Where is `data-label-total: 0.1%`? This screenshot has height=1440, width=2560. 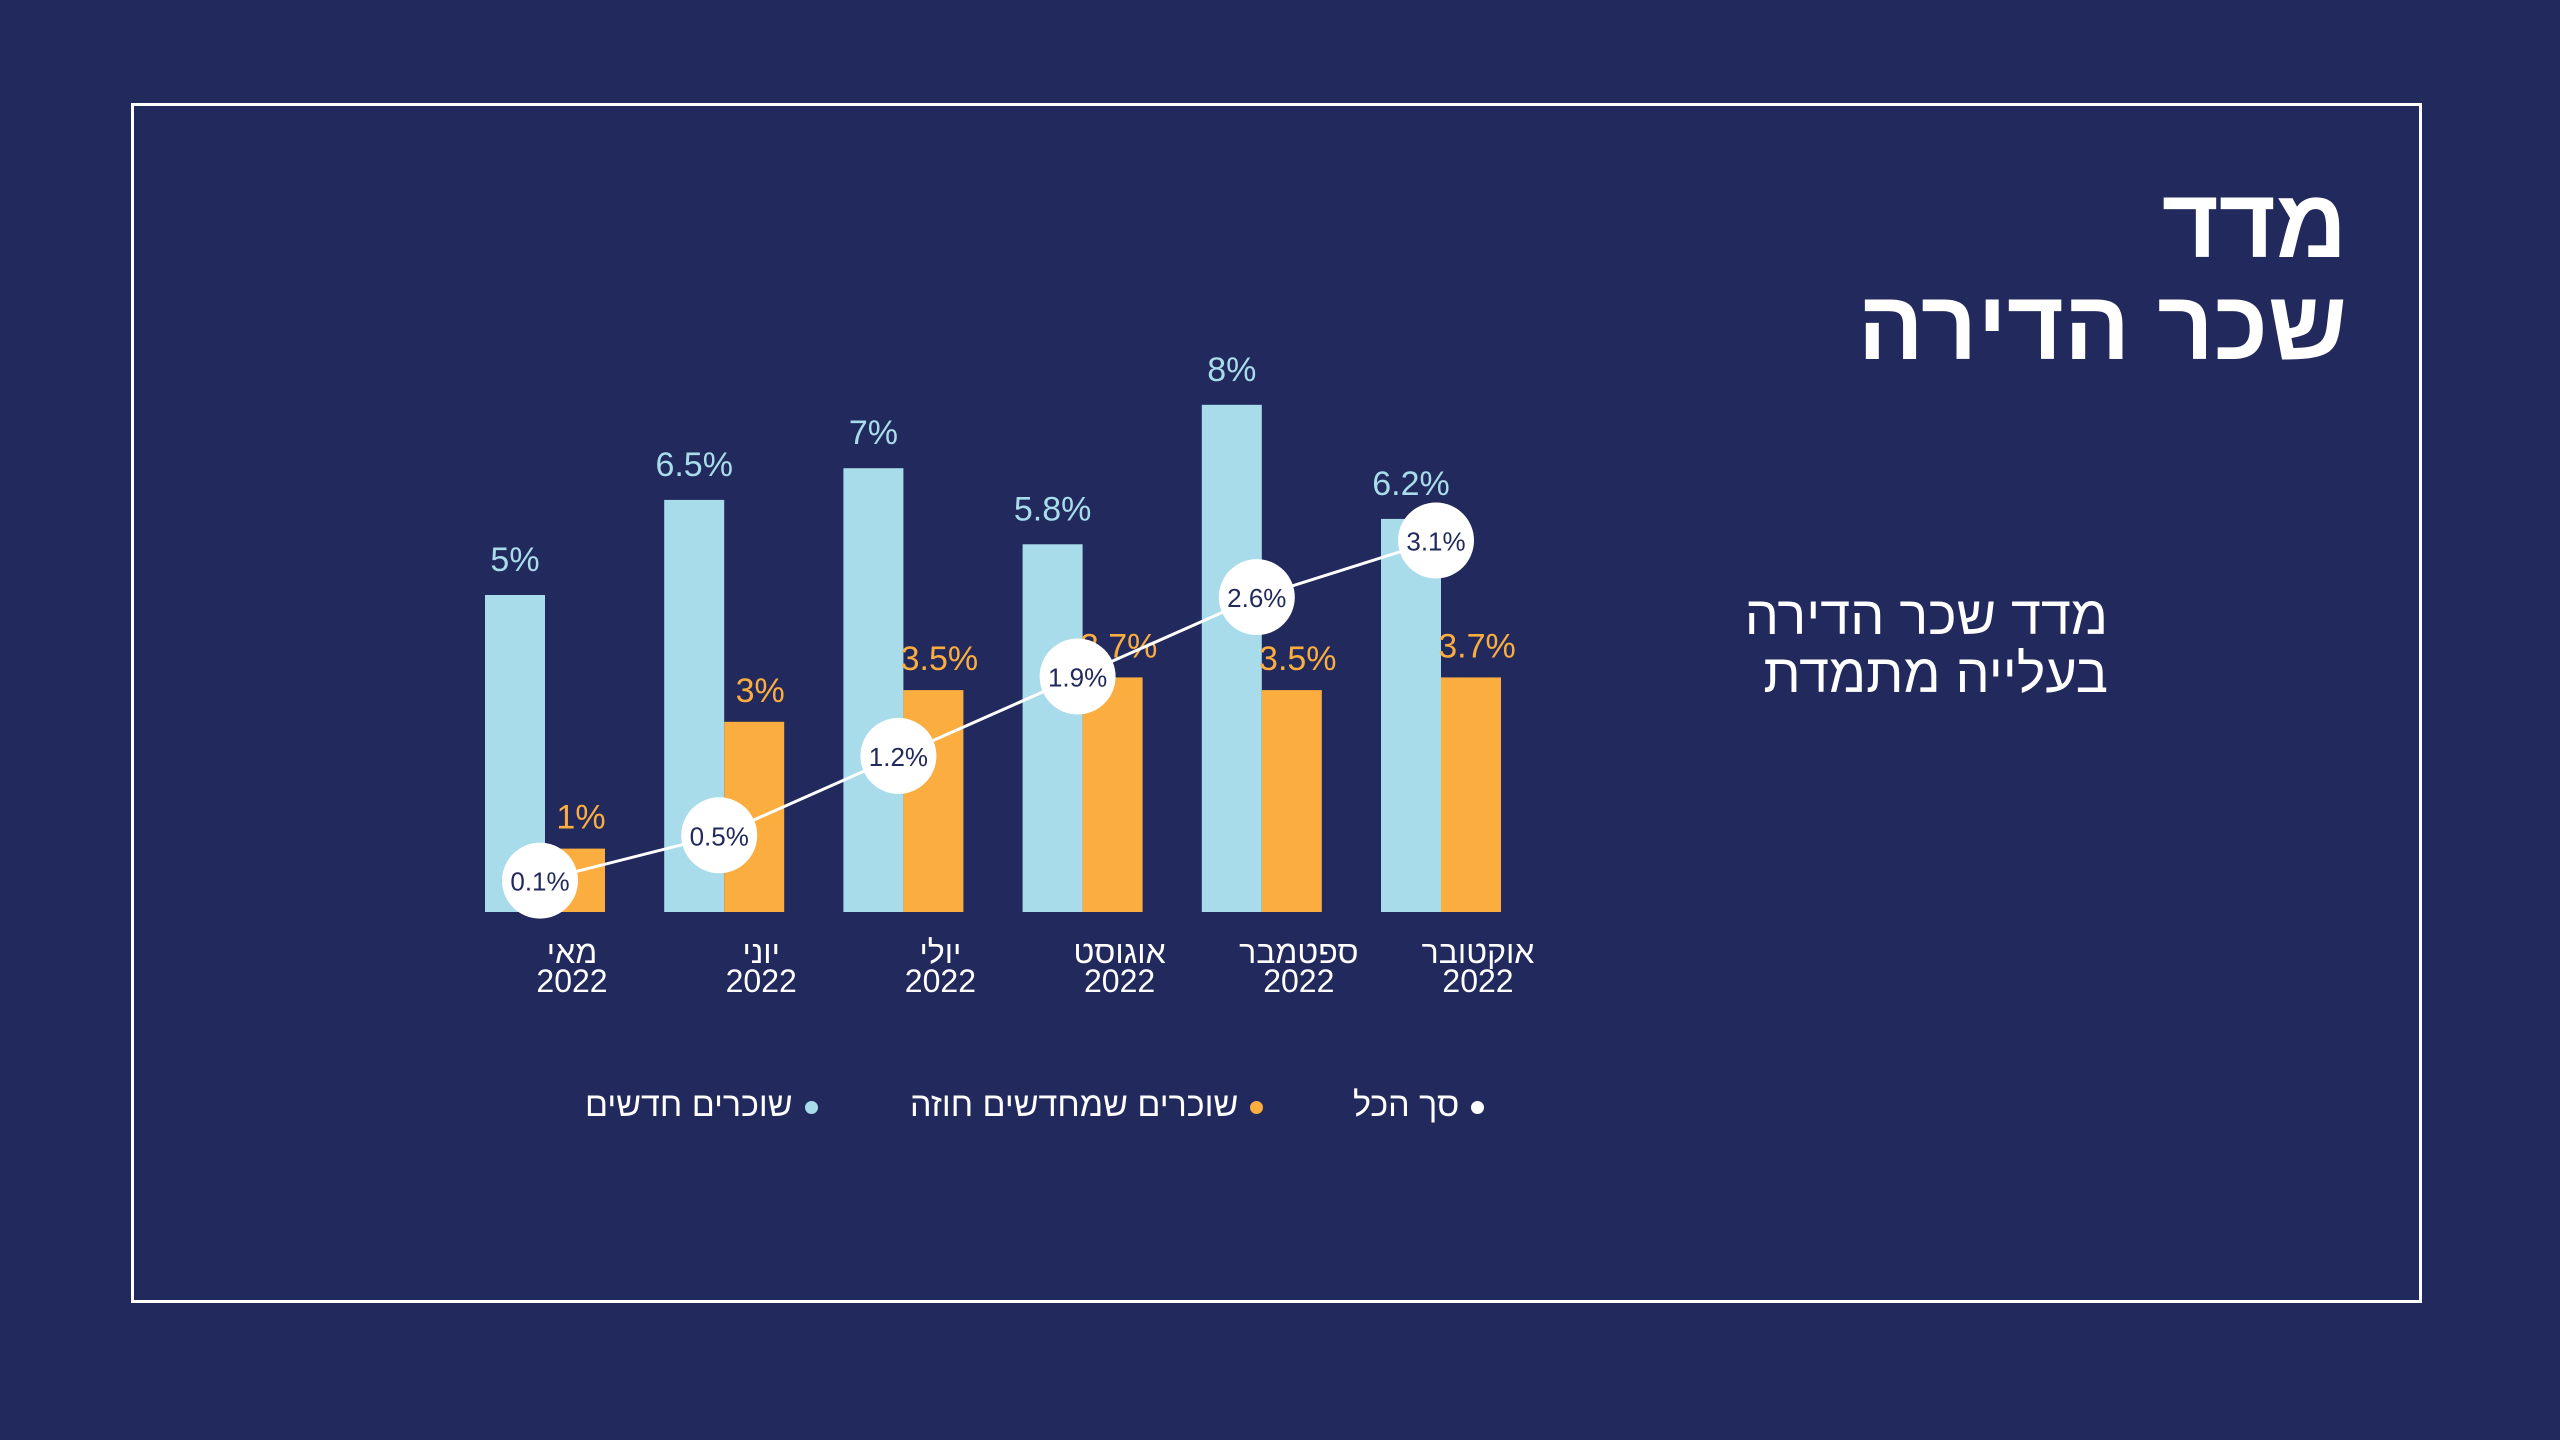 data-label-total: 0.1% is located at coordinates (539, 882).